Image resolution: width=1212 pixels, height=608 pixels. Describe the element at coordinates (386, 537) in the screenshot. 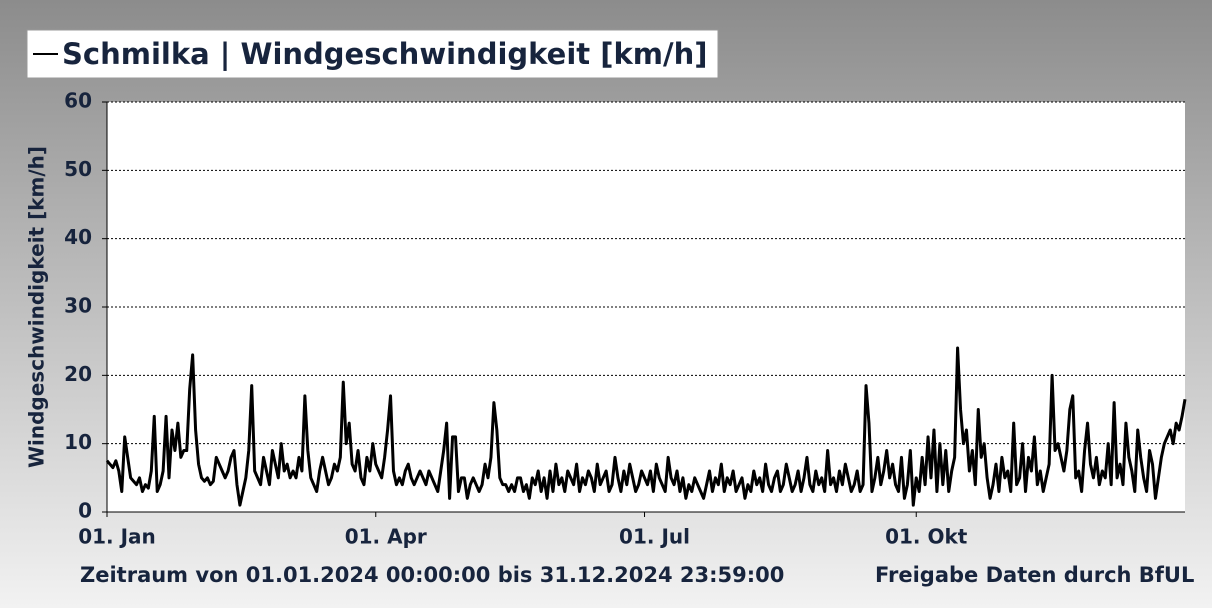

I see `x-tick-label: 01. Apr` at that location.